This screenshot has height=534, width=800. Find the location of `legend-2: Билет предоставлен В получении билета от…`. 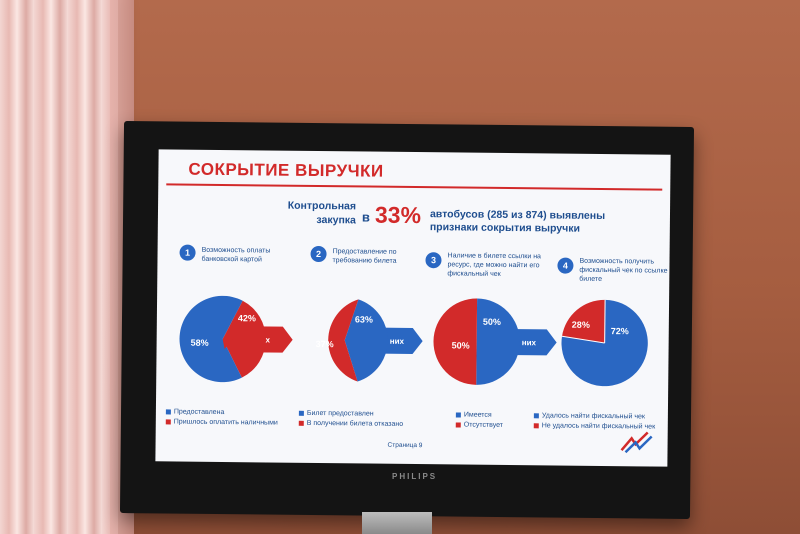

legend-2: Билет предоставлен В получении билета от… is located at coordinates (351, 419).